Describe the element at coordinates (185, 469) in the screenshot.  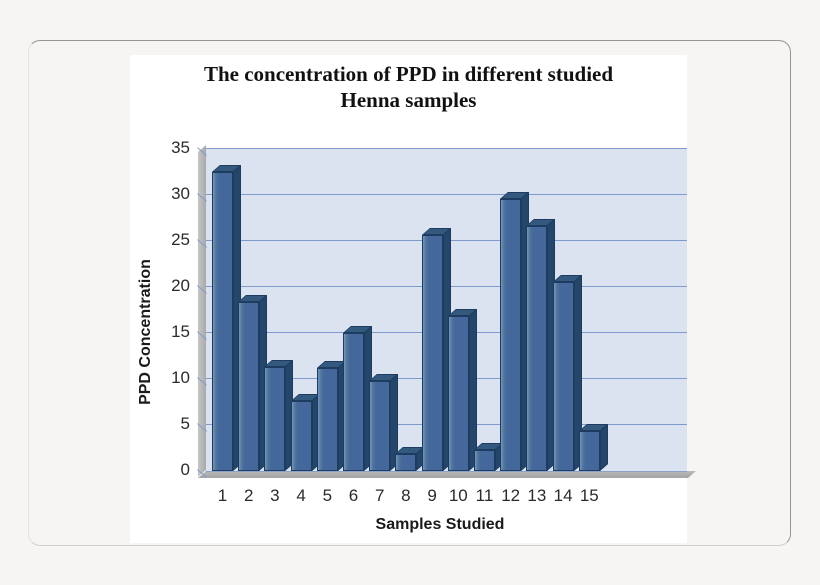
I see `y-tick-label: 0` at that location.